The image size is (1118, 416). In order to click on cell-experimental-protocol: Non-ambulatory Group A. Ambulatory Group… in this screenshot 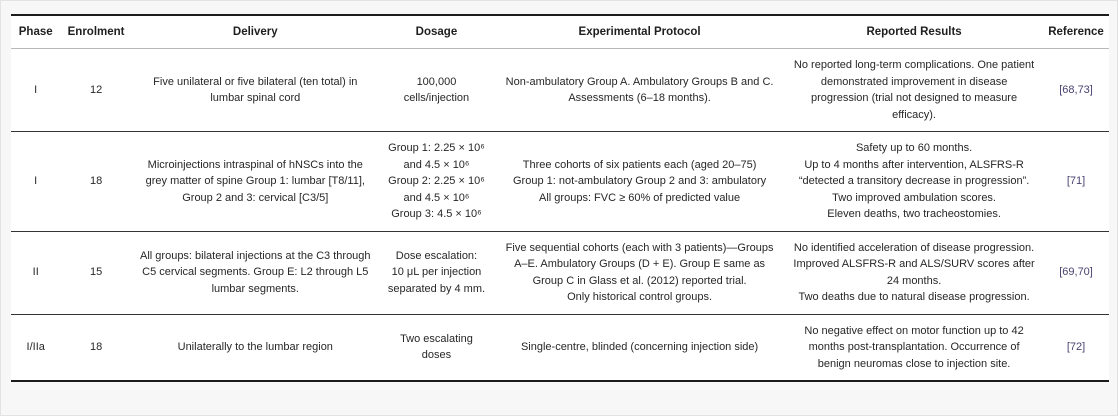, I will do `click(639, 90)`.